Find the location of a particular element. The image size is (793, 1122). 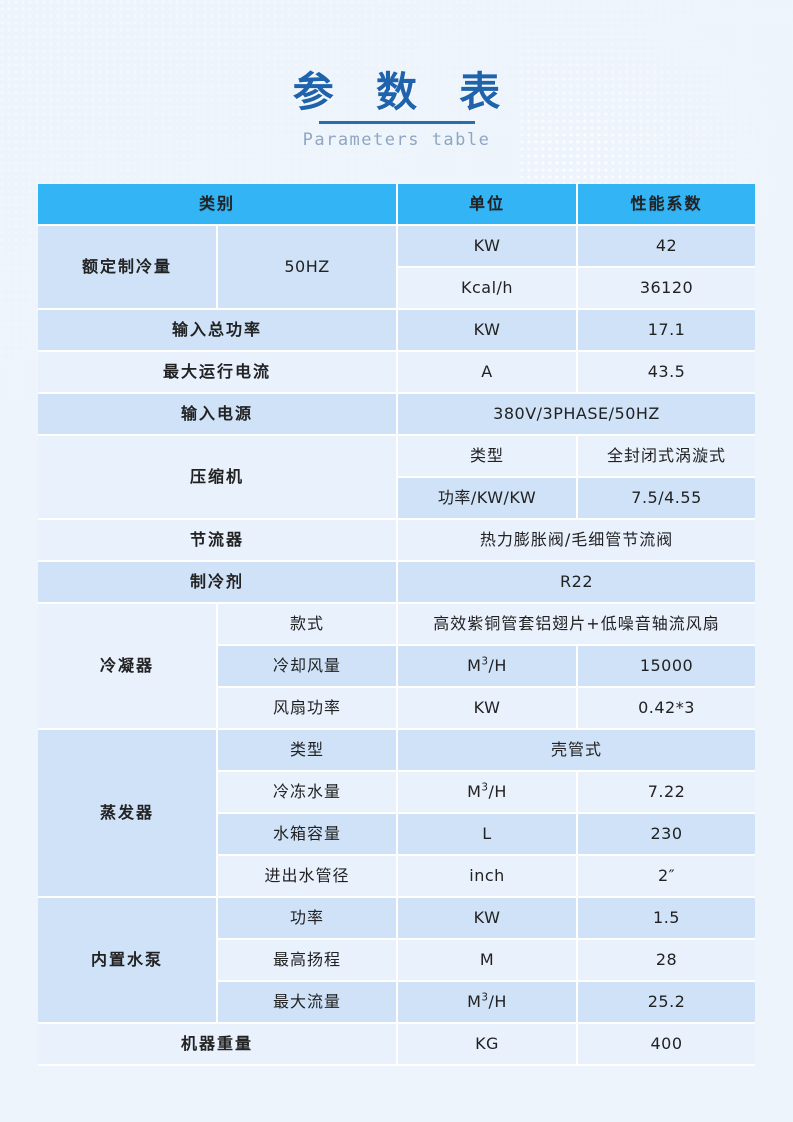

table-row: 最高扬程 M 28 is located at coordinates (397, 961).